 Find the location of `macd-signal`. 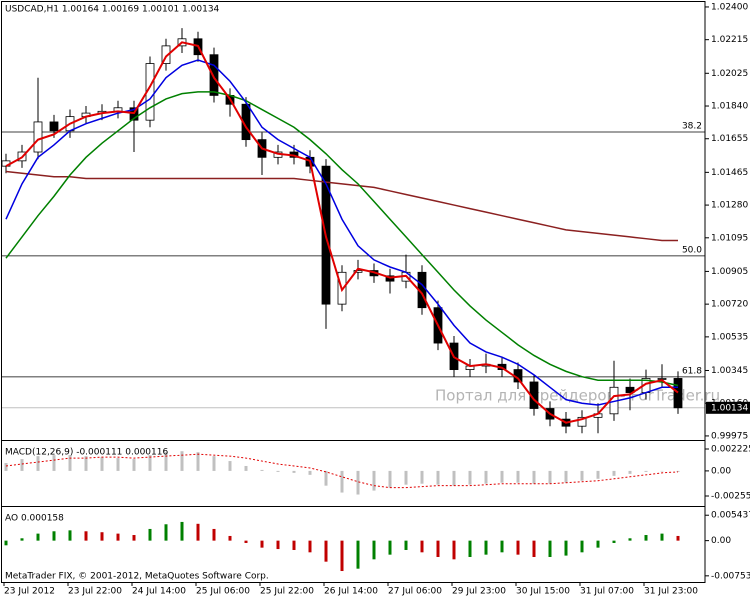

macd-signal is located at coordinates (342, 471).